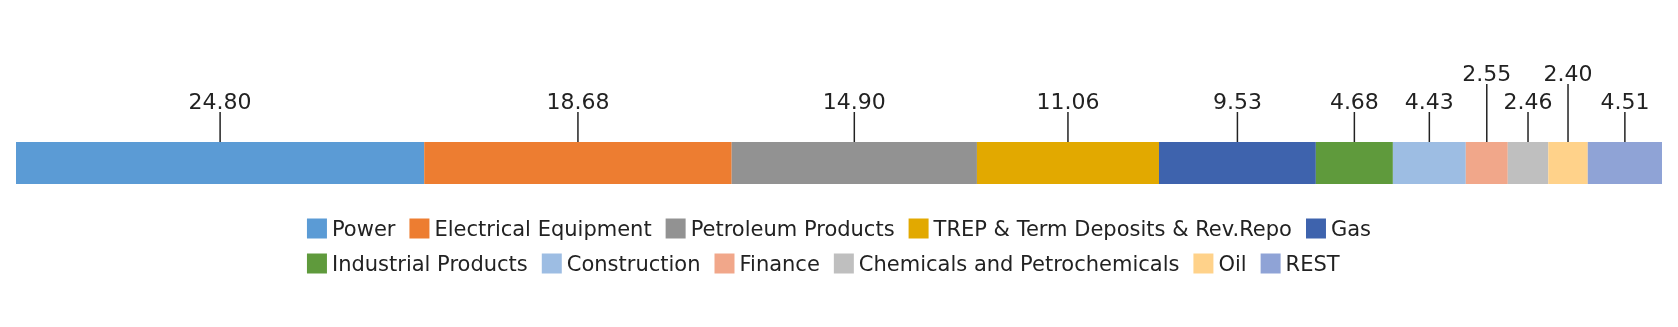 The height and width of the screenshot is (327, 1678). Describe the element at coordinates (1354, 101) in the screenshot. I see `data-label: 4.68` at that location.